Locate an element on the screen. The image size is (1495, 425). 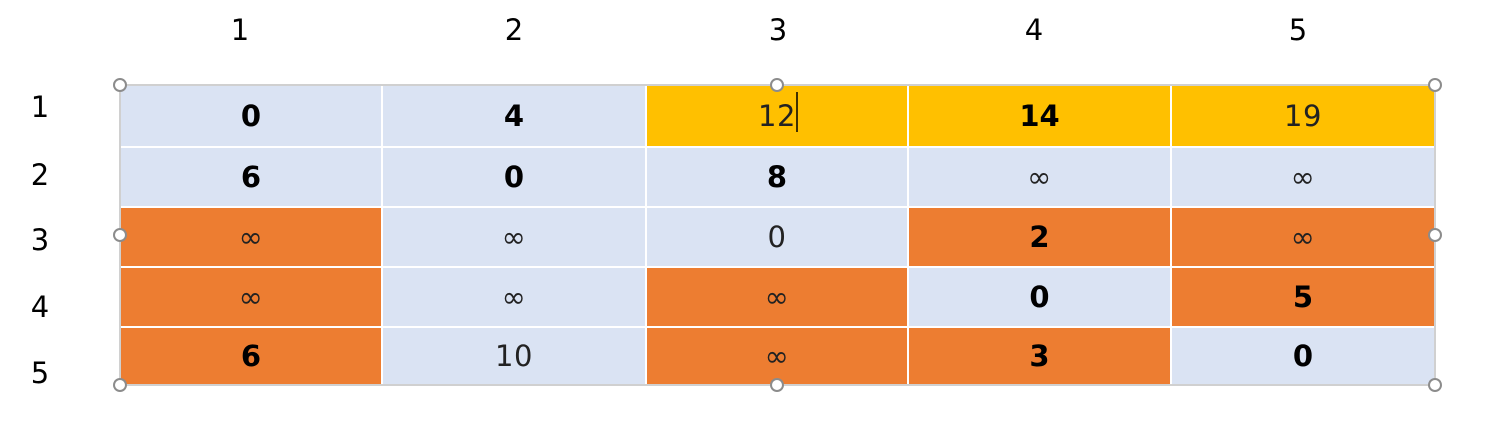
column-header: 2 is located at coordinates (514, 30).